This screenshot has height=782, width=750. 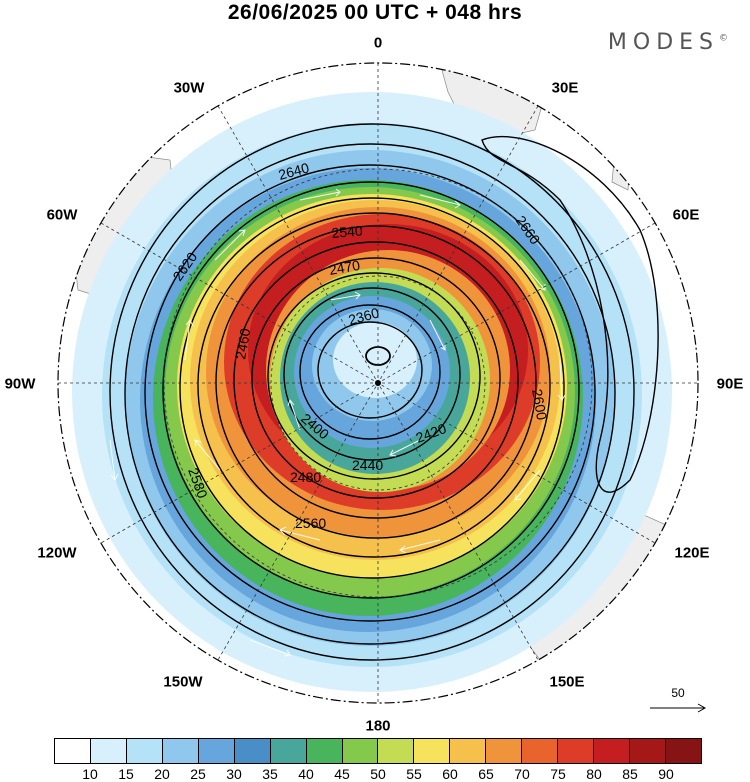 I want to click on meridian-label-150w: 150W, so click(x=183, y=682).